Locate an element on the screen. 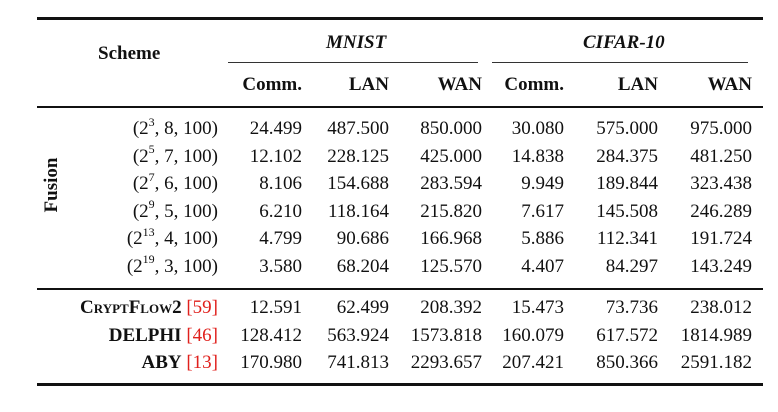  table-cell: 5.886 is located at coordinates (542, 238).